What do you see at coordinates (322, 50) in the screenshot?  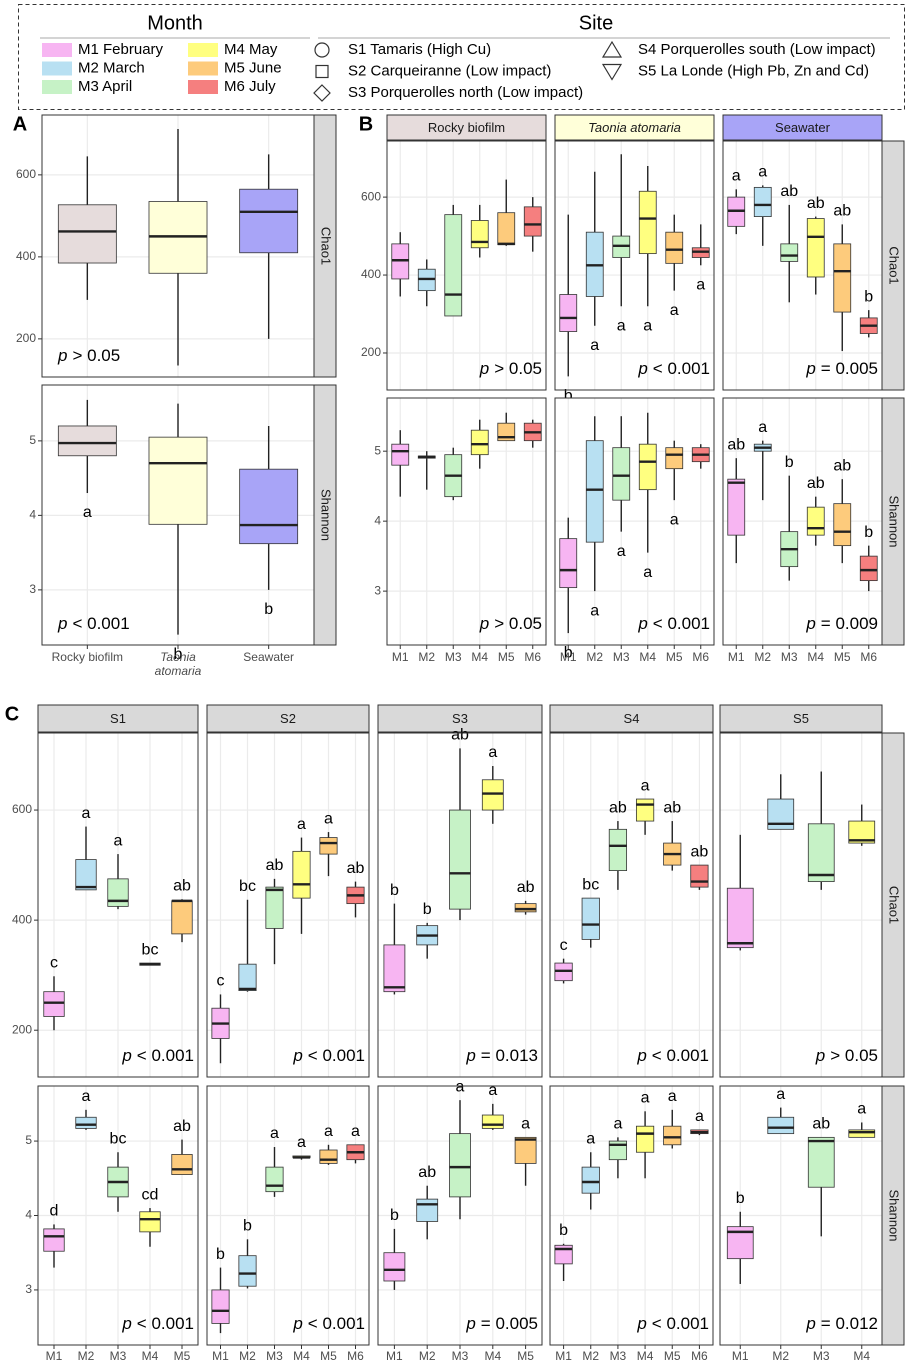 I see `legend-symbol` at bounding box center [322, 50].